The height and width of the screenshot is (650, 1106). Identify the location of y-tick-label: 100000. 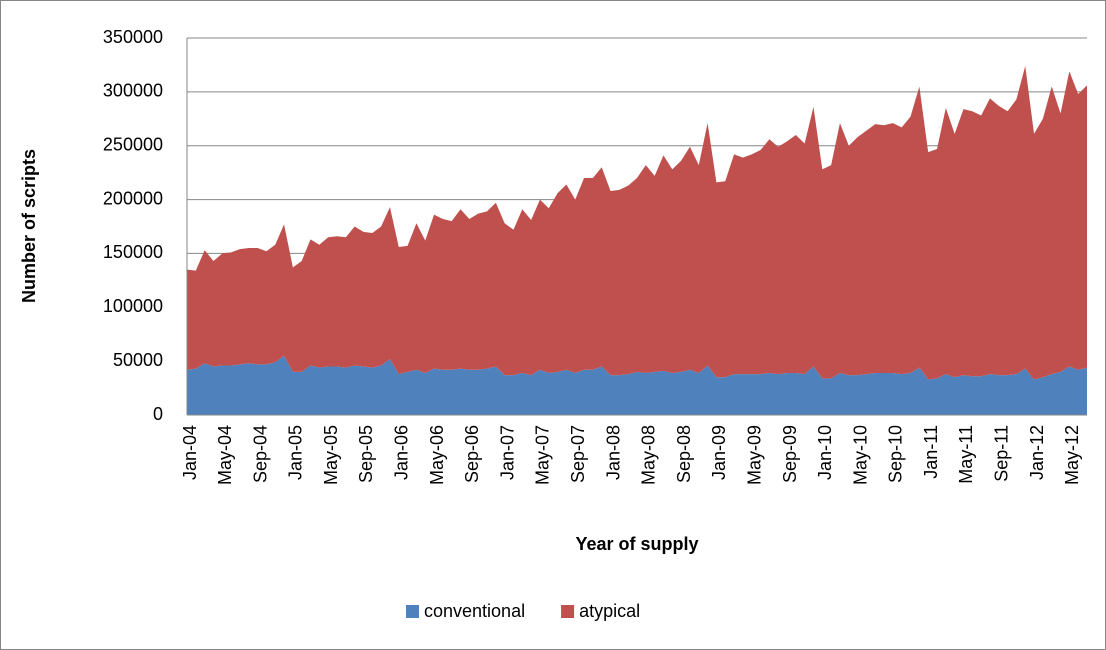
(133, 306).